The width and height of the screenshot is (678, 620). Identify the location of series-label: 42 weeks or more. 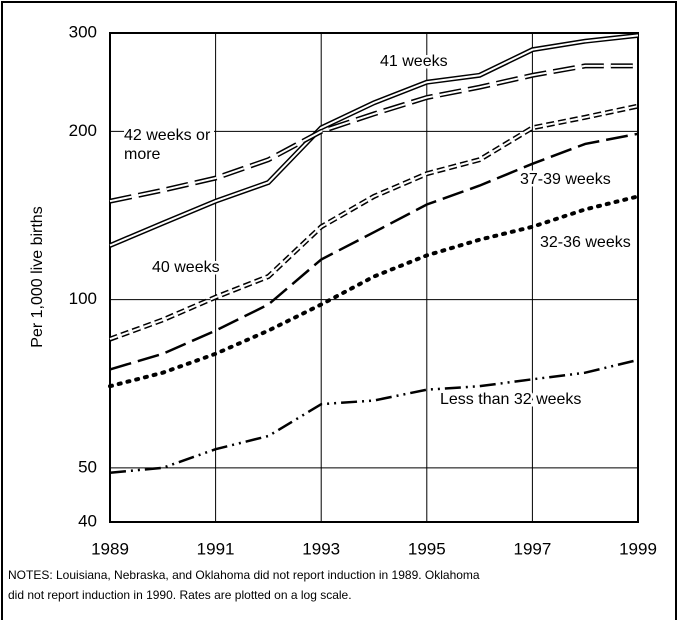
(169, 145).